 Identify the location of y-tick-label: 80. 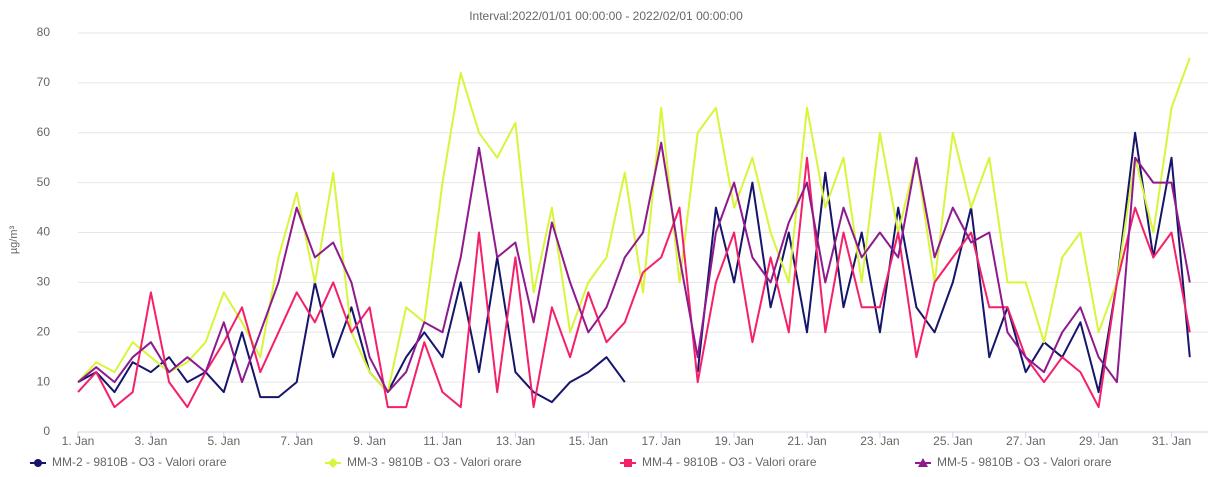
(44, 32).